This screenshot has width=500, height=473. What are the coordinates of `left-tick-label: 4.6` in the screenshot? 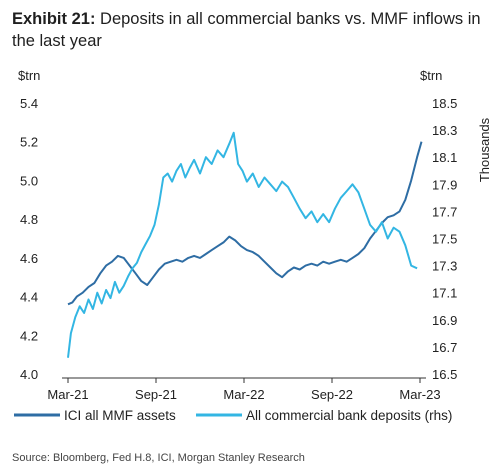 It's located at (29, 258).